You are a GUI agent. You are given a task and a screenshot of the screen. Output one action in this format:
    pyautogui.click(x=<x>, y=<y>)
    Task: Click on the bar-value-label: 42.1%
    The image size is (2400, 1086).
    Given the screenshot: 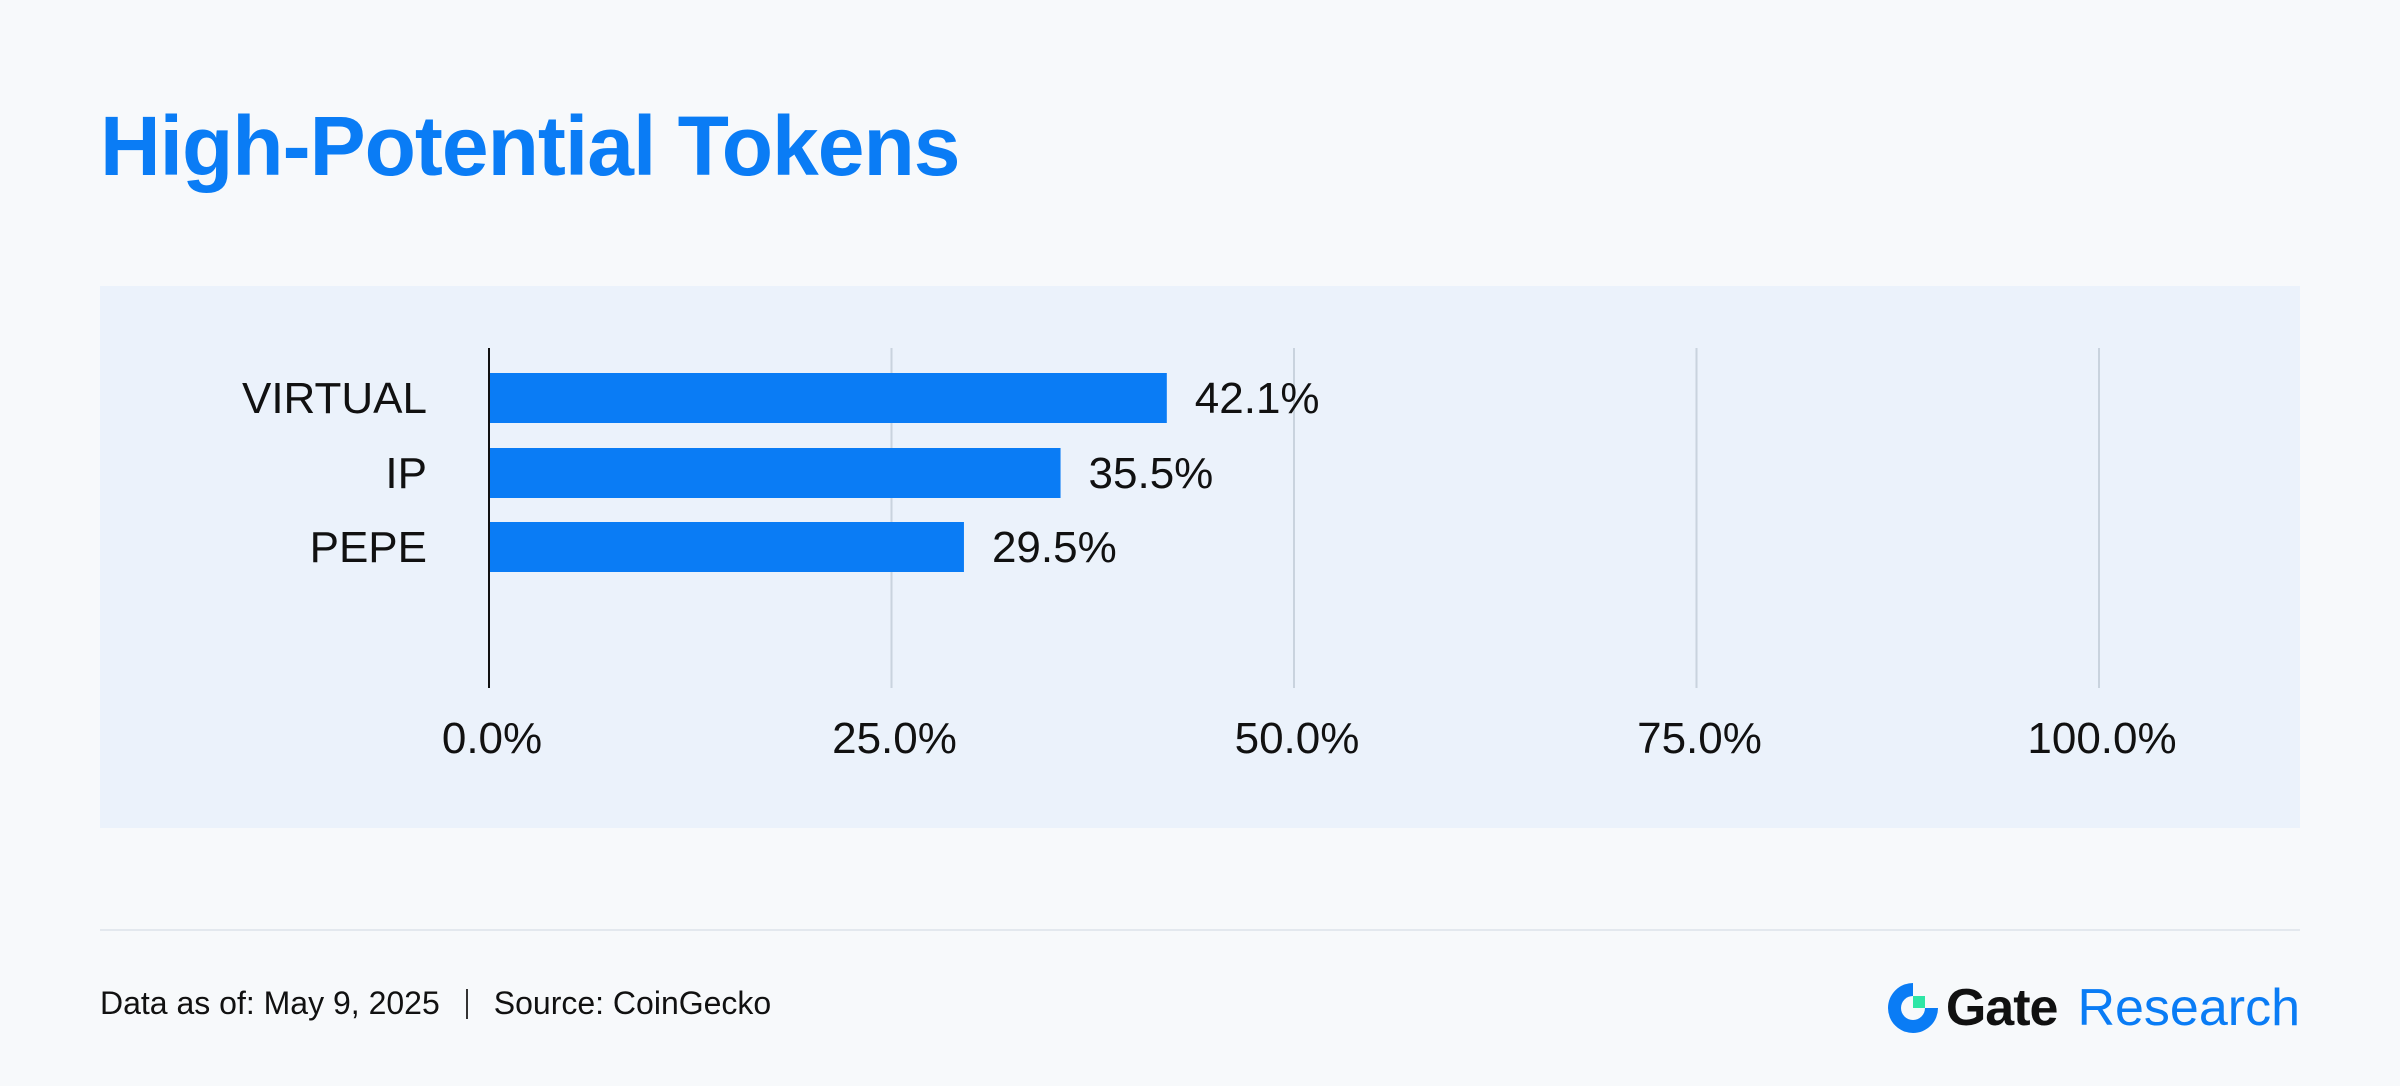 What is the action you would take?
    pyautogui.click(x=1257, y=398)
    